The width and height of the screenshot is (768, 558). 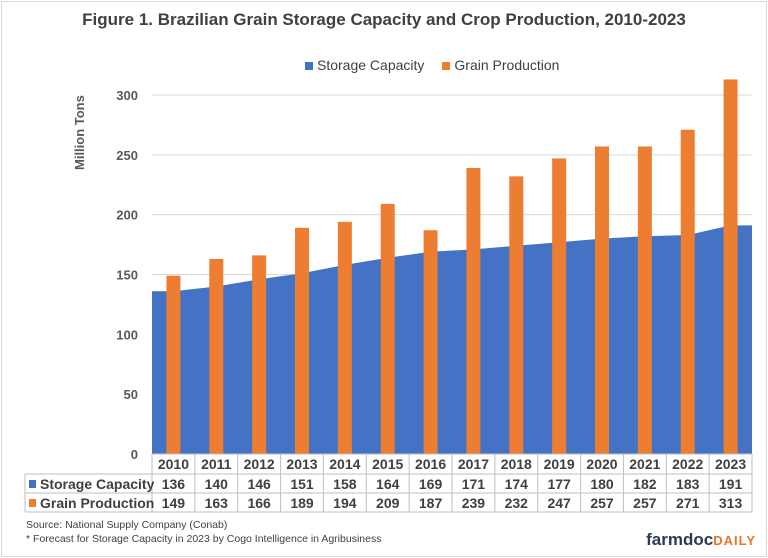 I want to click on x-tick-label: 2021, so click(x=644, y=464).